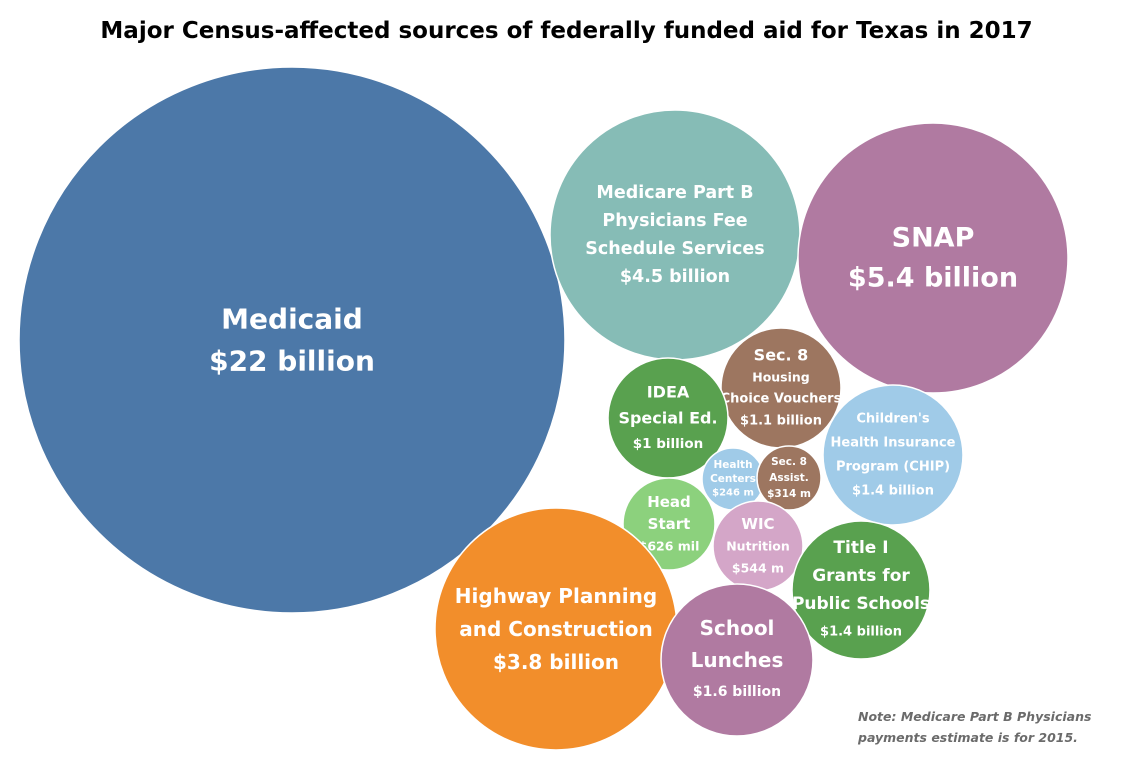  Describe the element at coordinates (292, 361) in the screenshot. I see `bubble-value-label: $22 billion` at that location.